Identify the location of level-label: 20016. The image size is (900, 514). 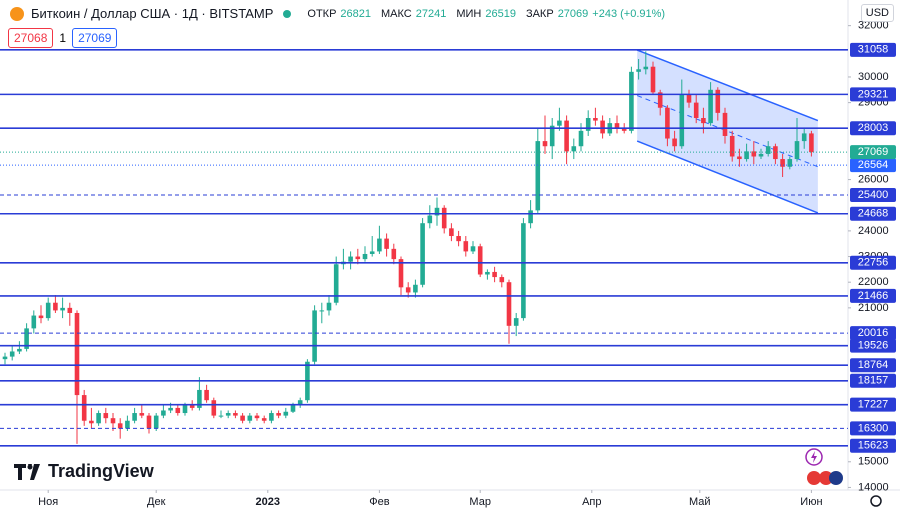
(873, 333).